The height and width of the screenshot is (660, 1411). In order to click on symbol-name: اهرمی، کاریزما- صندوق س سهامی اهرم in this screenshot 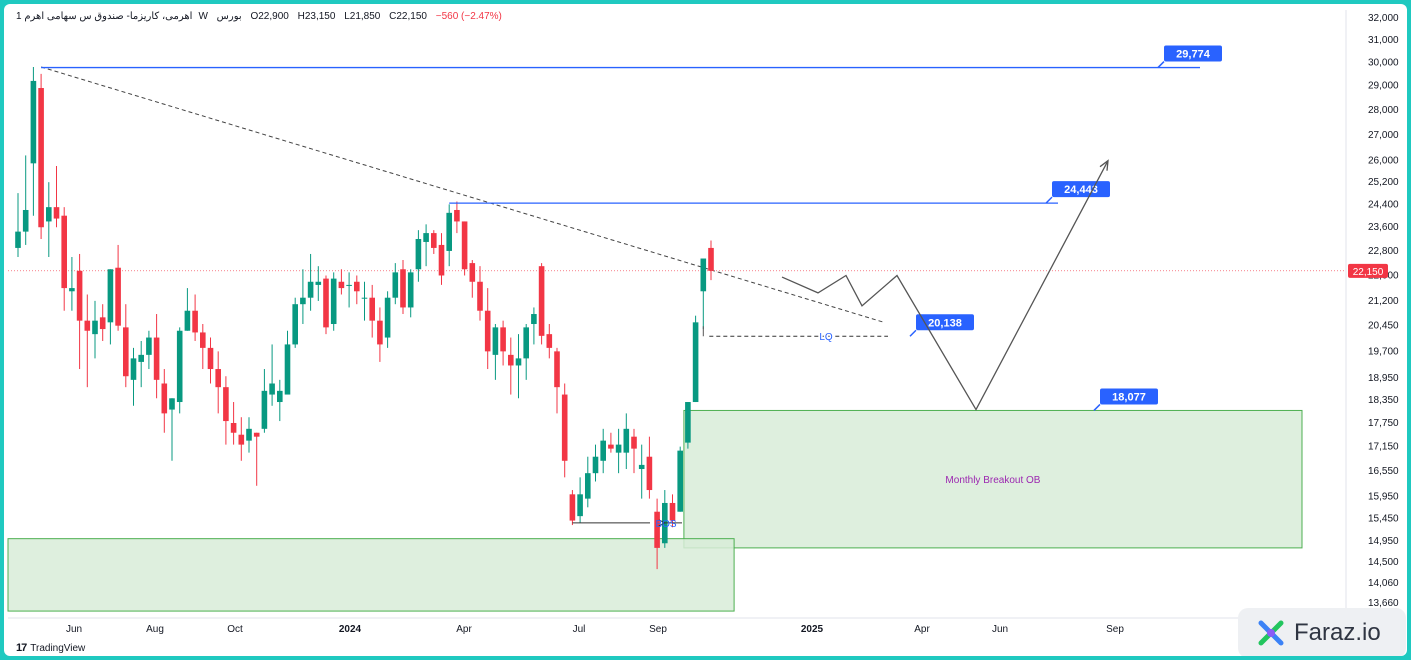, I will do `click(108, 16)`.